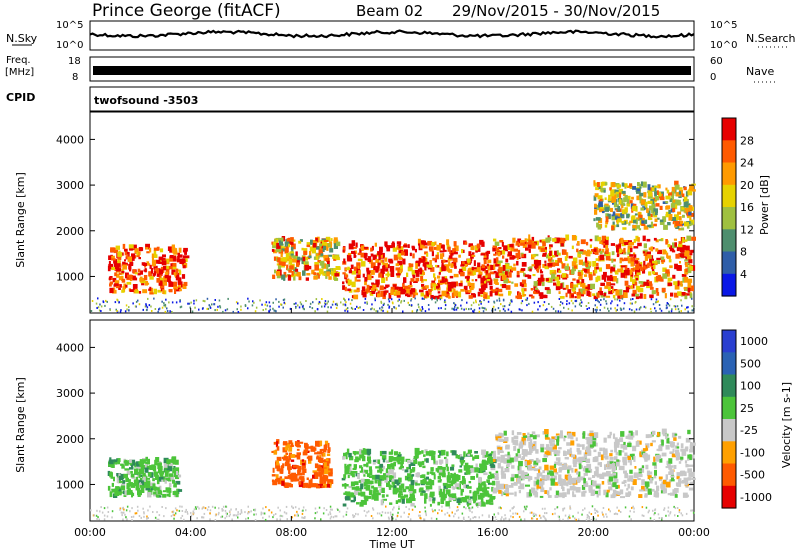  I want to click on colorbar-tick-label: 16, so click(747, 207).